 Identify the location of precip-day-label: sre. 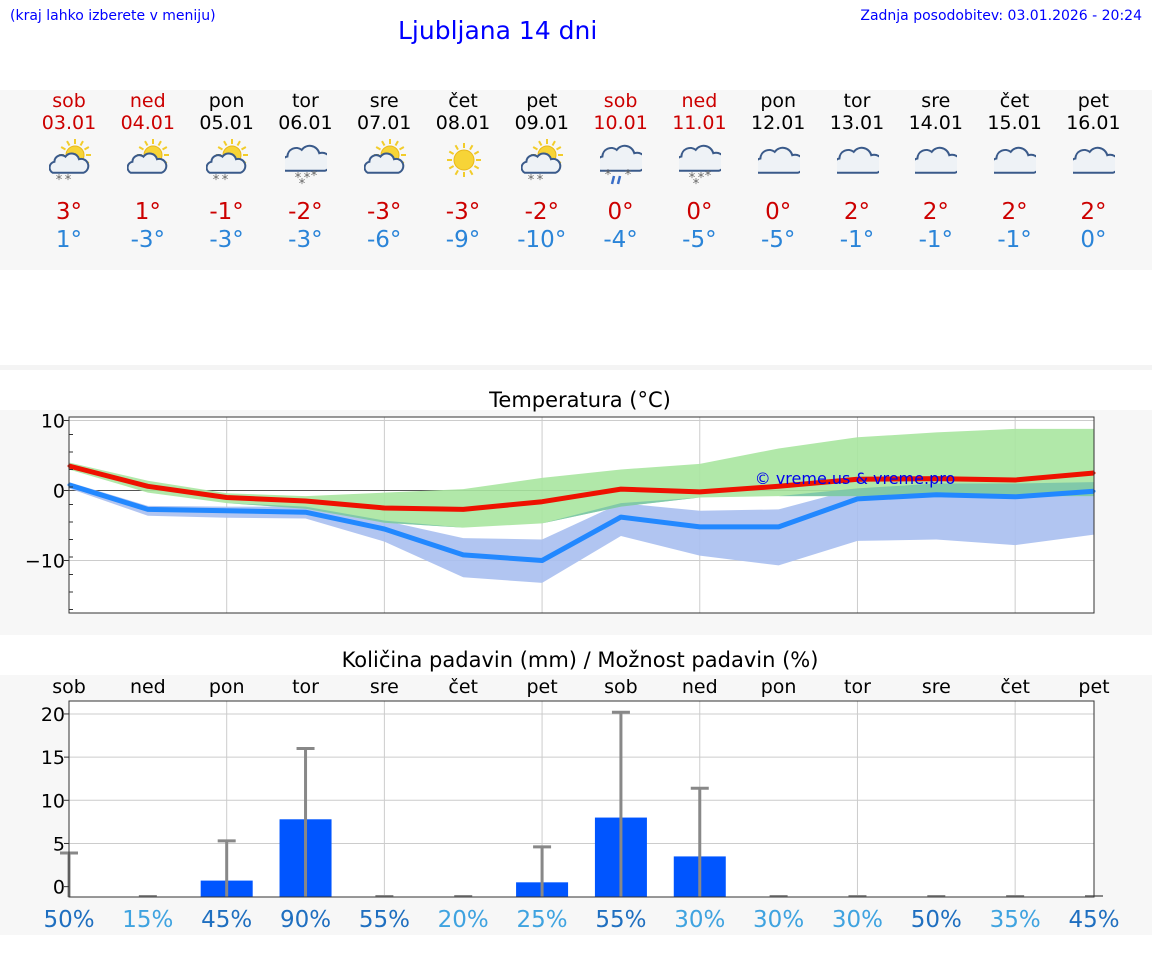
(384, 687).